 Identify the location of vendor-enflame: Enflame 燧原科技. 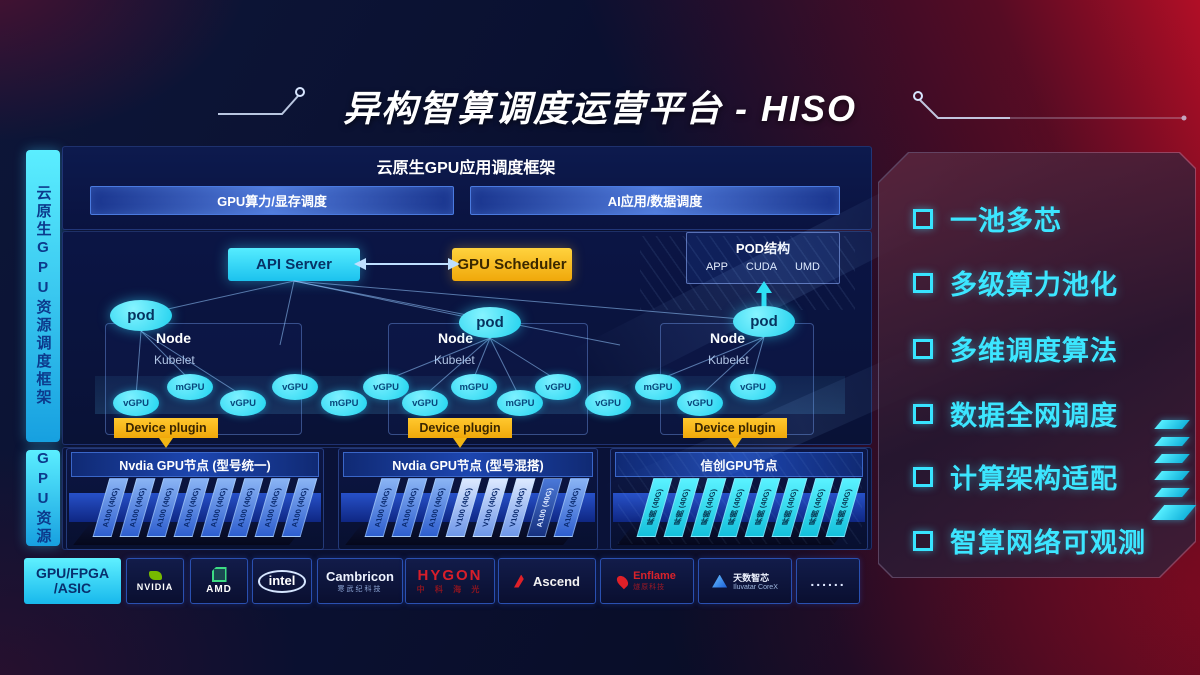
(647, 581).